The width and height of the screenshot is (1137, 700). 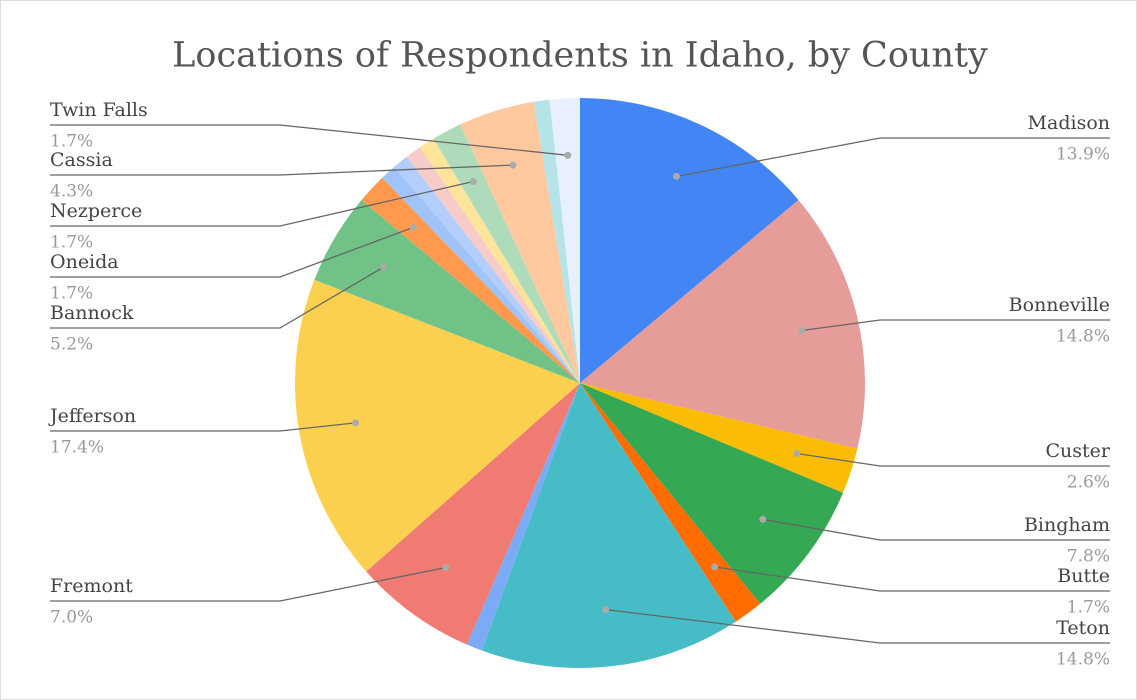 I want to click on slice-value-label: 7.8%, so click(x=1088, y=557).